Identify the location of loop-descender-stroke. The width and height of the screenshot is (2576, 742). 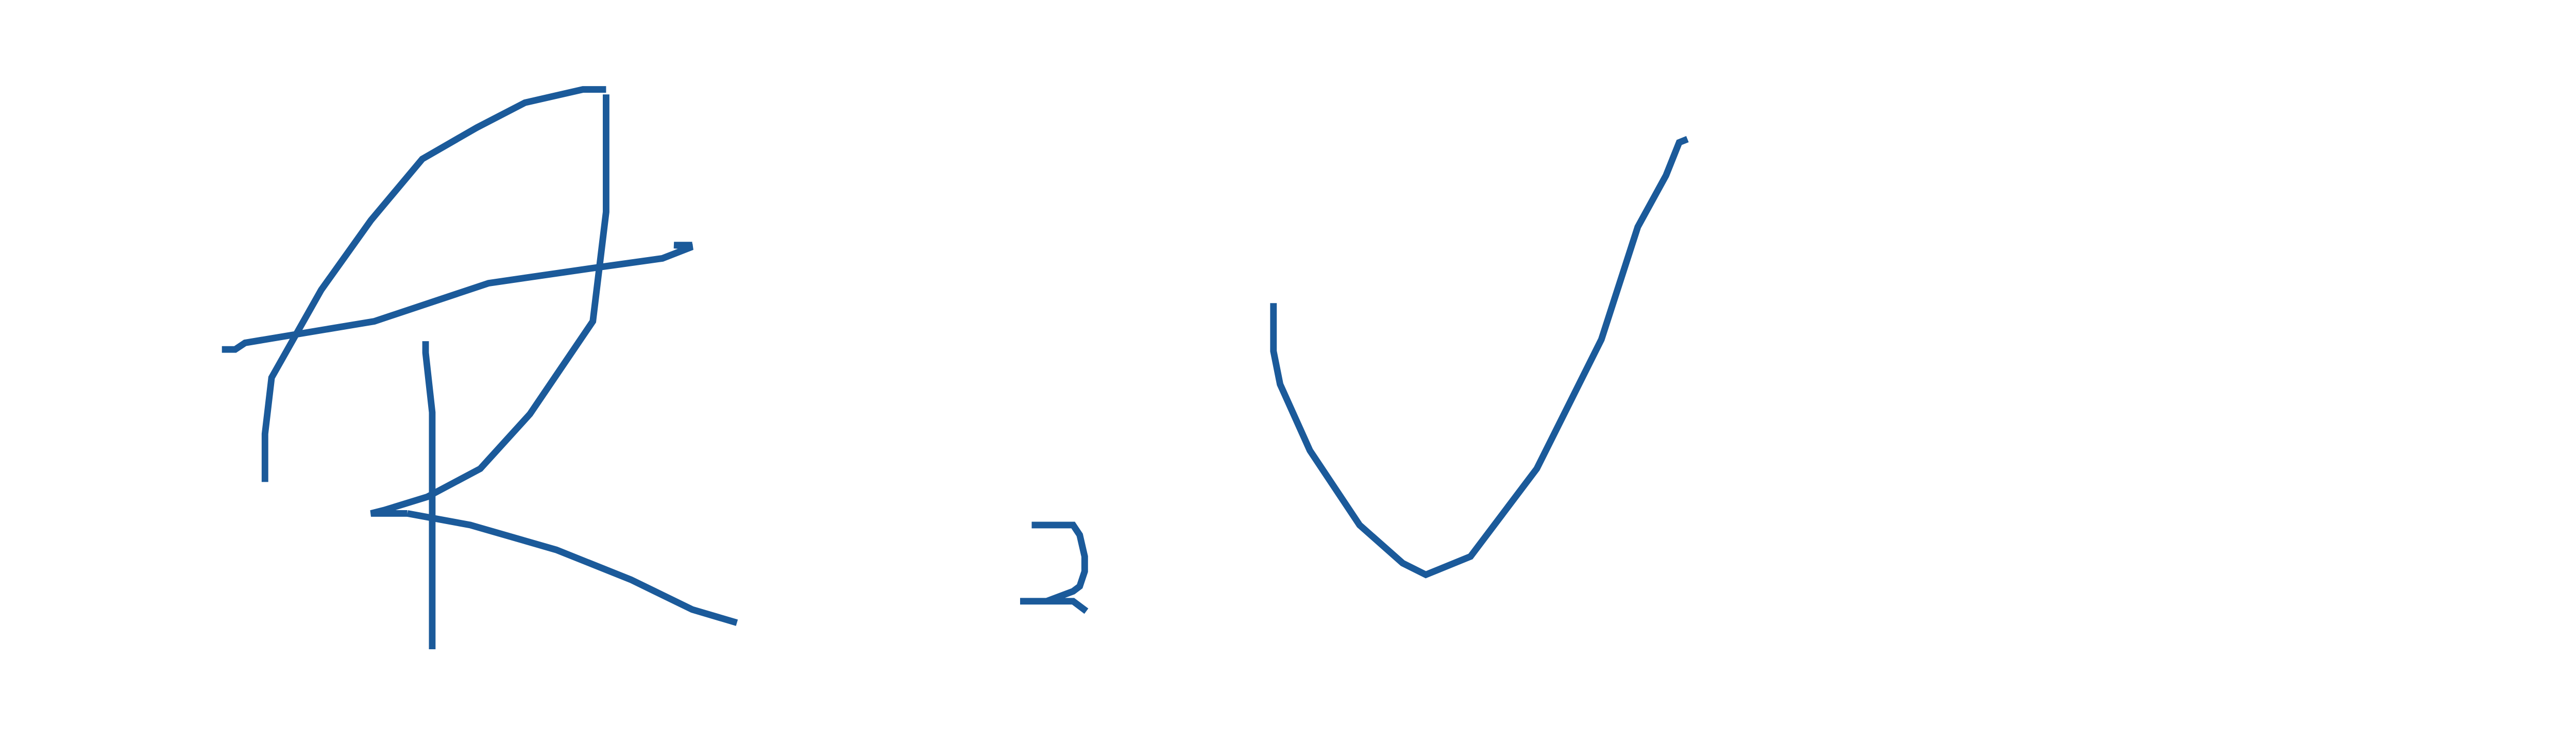
(489, 305).